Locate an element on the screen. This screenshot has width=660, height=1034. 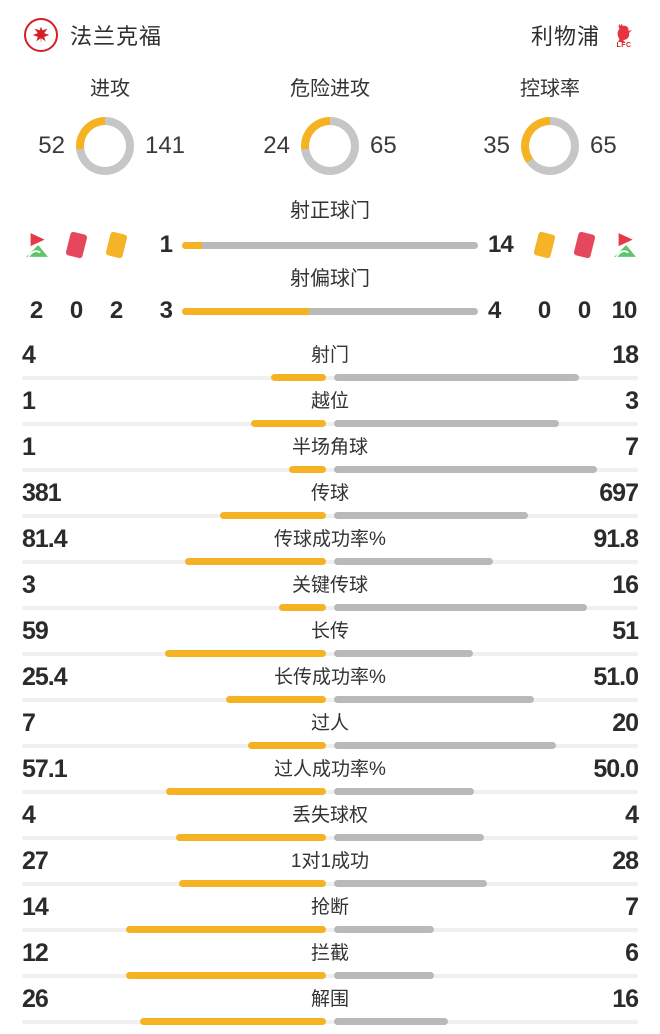
stat-home-value: 12 is located at coordinates (35, 953).